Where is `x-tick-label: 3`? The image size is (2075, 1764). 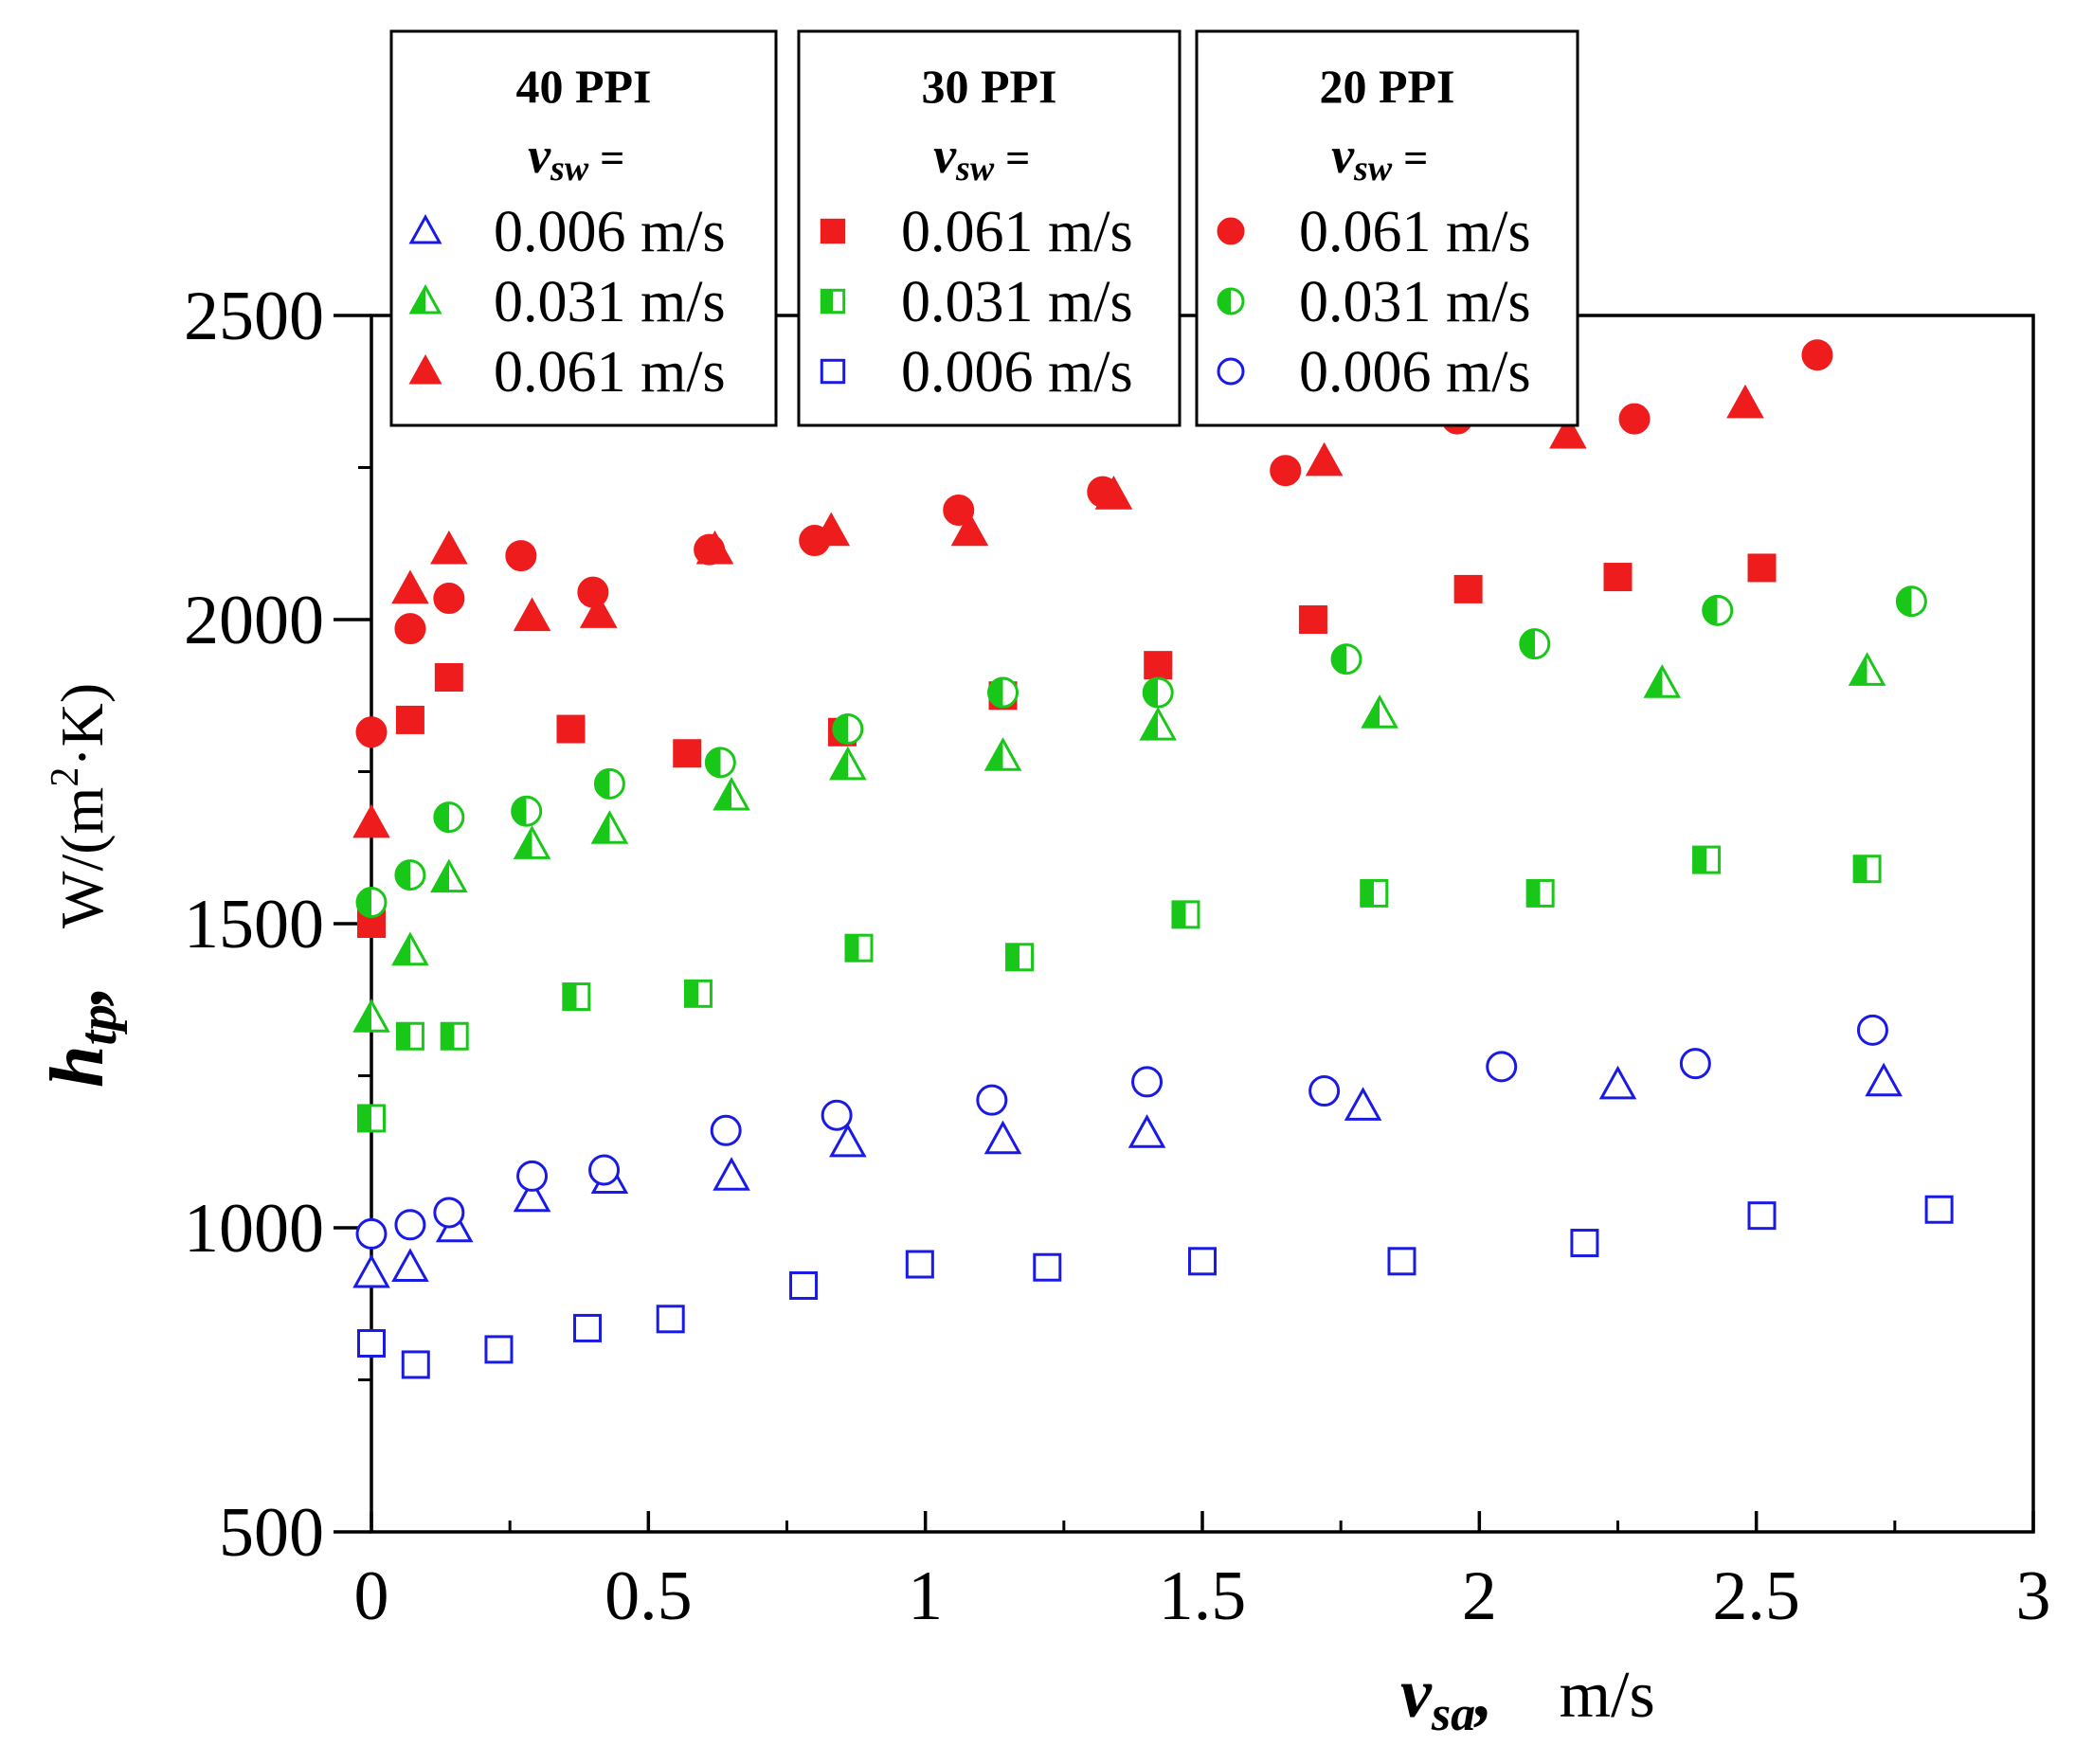
x-tick-label: 3 is located at coordinates (2033, 1596).